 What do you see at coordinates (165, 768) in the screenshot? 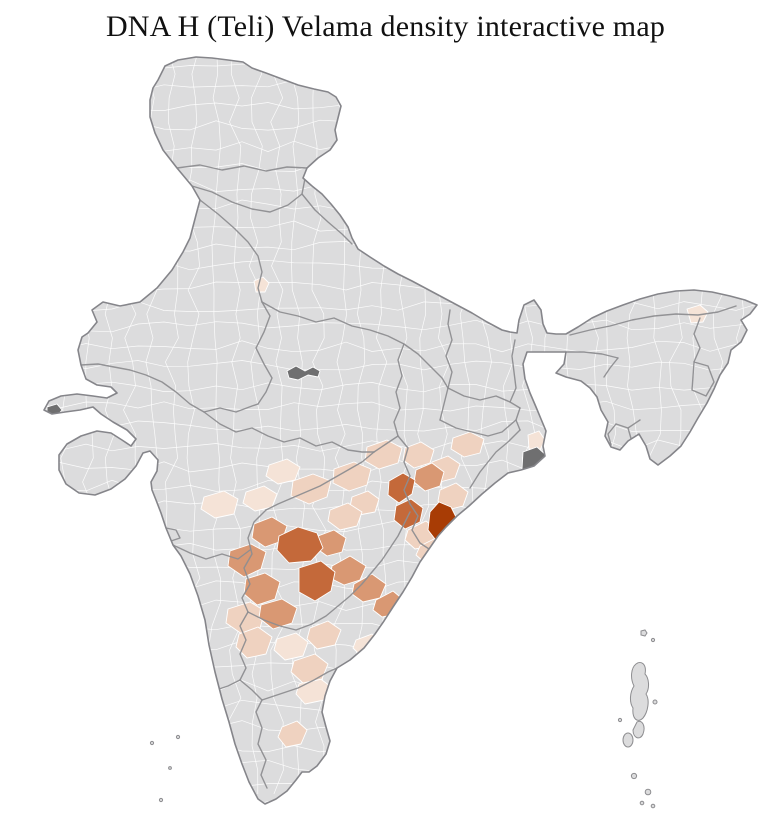
I see `lakshadweep-islands` at bounding box center [165, 768].